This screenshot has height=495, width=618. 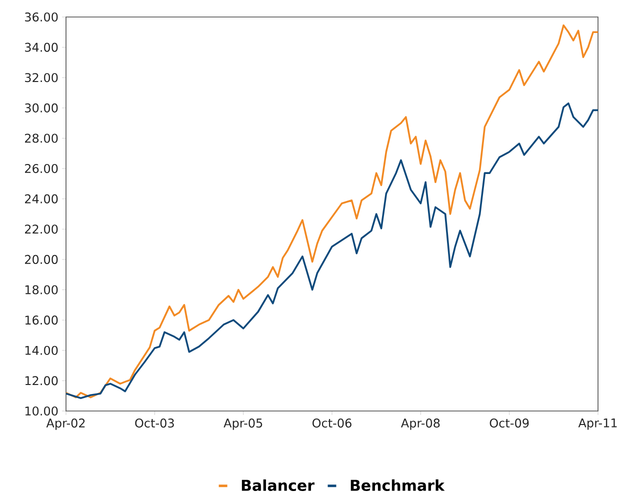 I want to click on x-tick-label: Apr-08, so click(x=420, y=424).